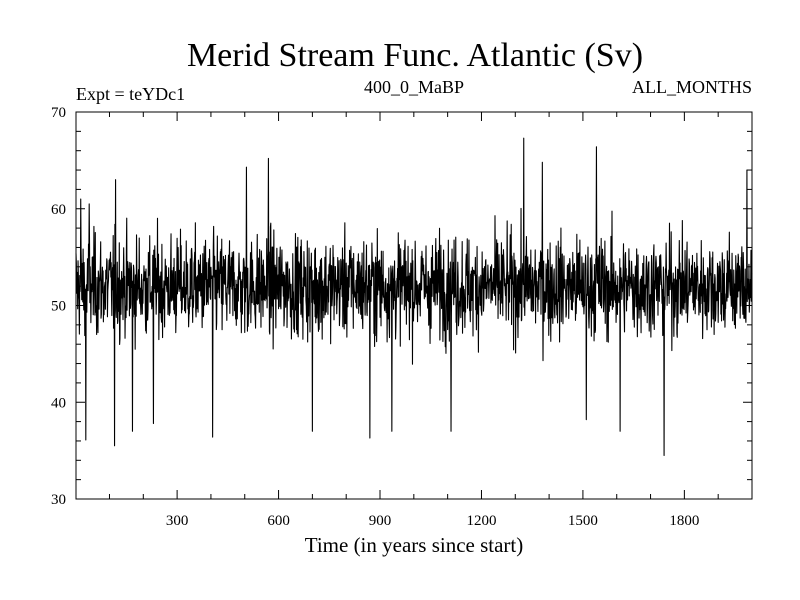 This screenshot has height=600, width=800. What do you see at coordinates (130, 94) in the screenshot?
I see `expt-label: Expt = teYDc1` at bounding box center [130, 94].